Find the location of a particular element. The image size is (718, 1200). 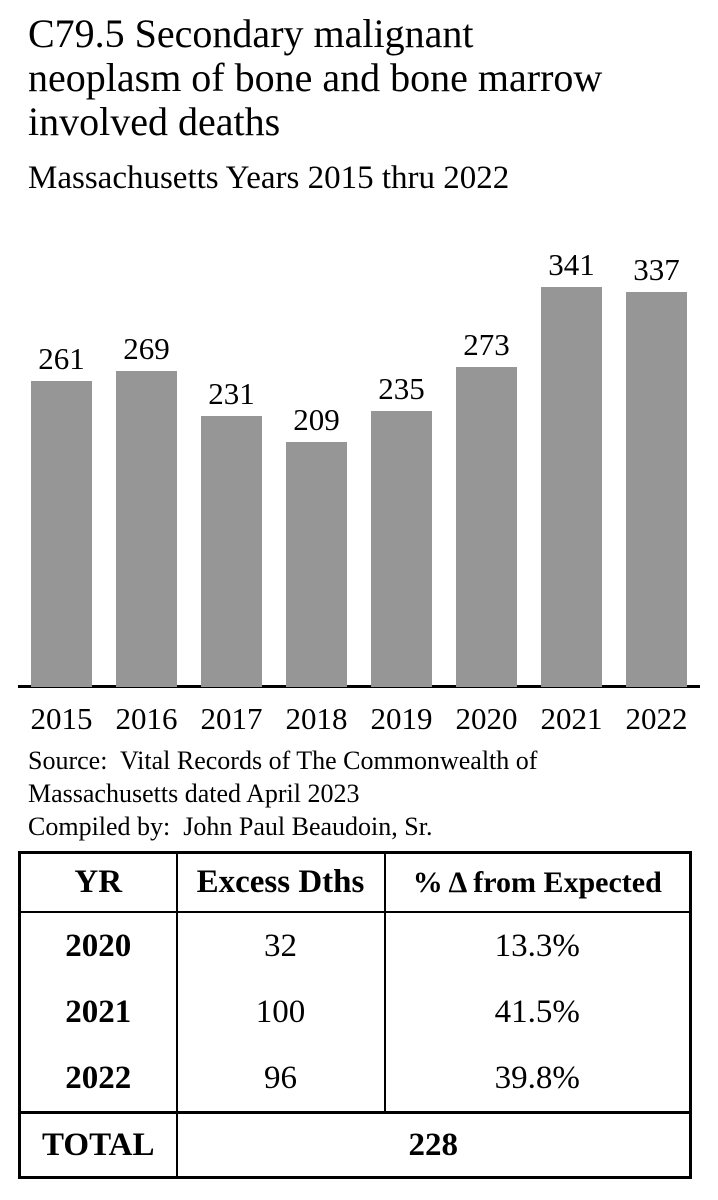

bar-2021 is located at coordinates (571, 487).